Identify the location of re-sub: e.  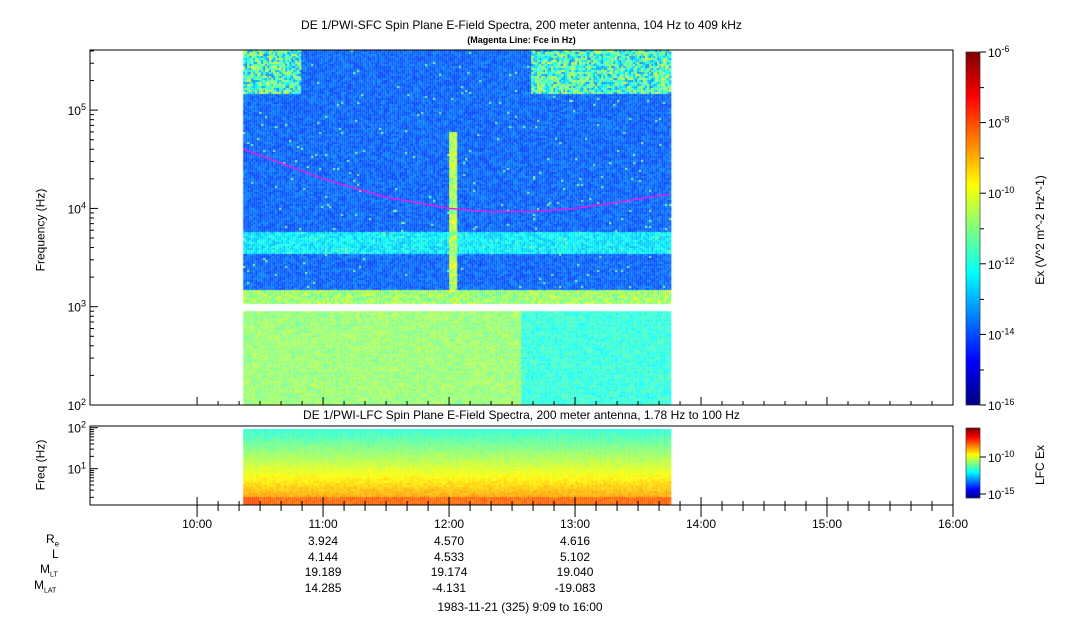
(57, 544).